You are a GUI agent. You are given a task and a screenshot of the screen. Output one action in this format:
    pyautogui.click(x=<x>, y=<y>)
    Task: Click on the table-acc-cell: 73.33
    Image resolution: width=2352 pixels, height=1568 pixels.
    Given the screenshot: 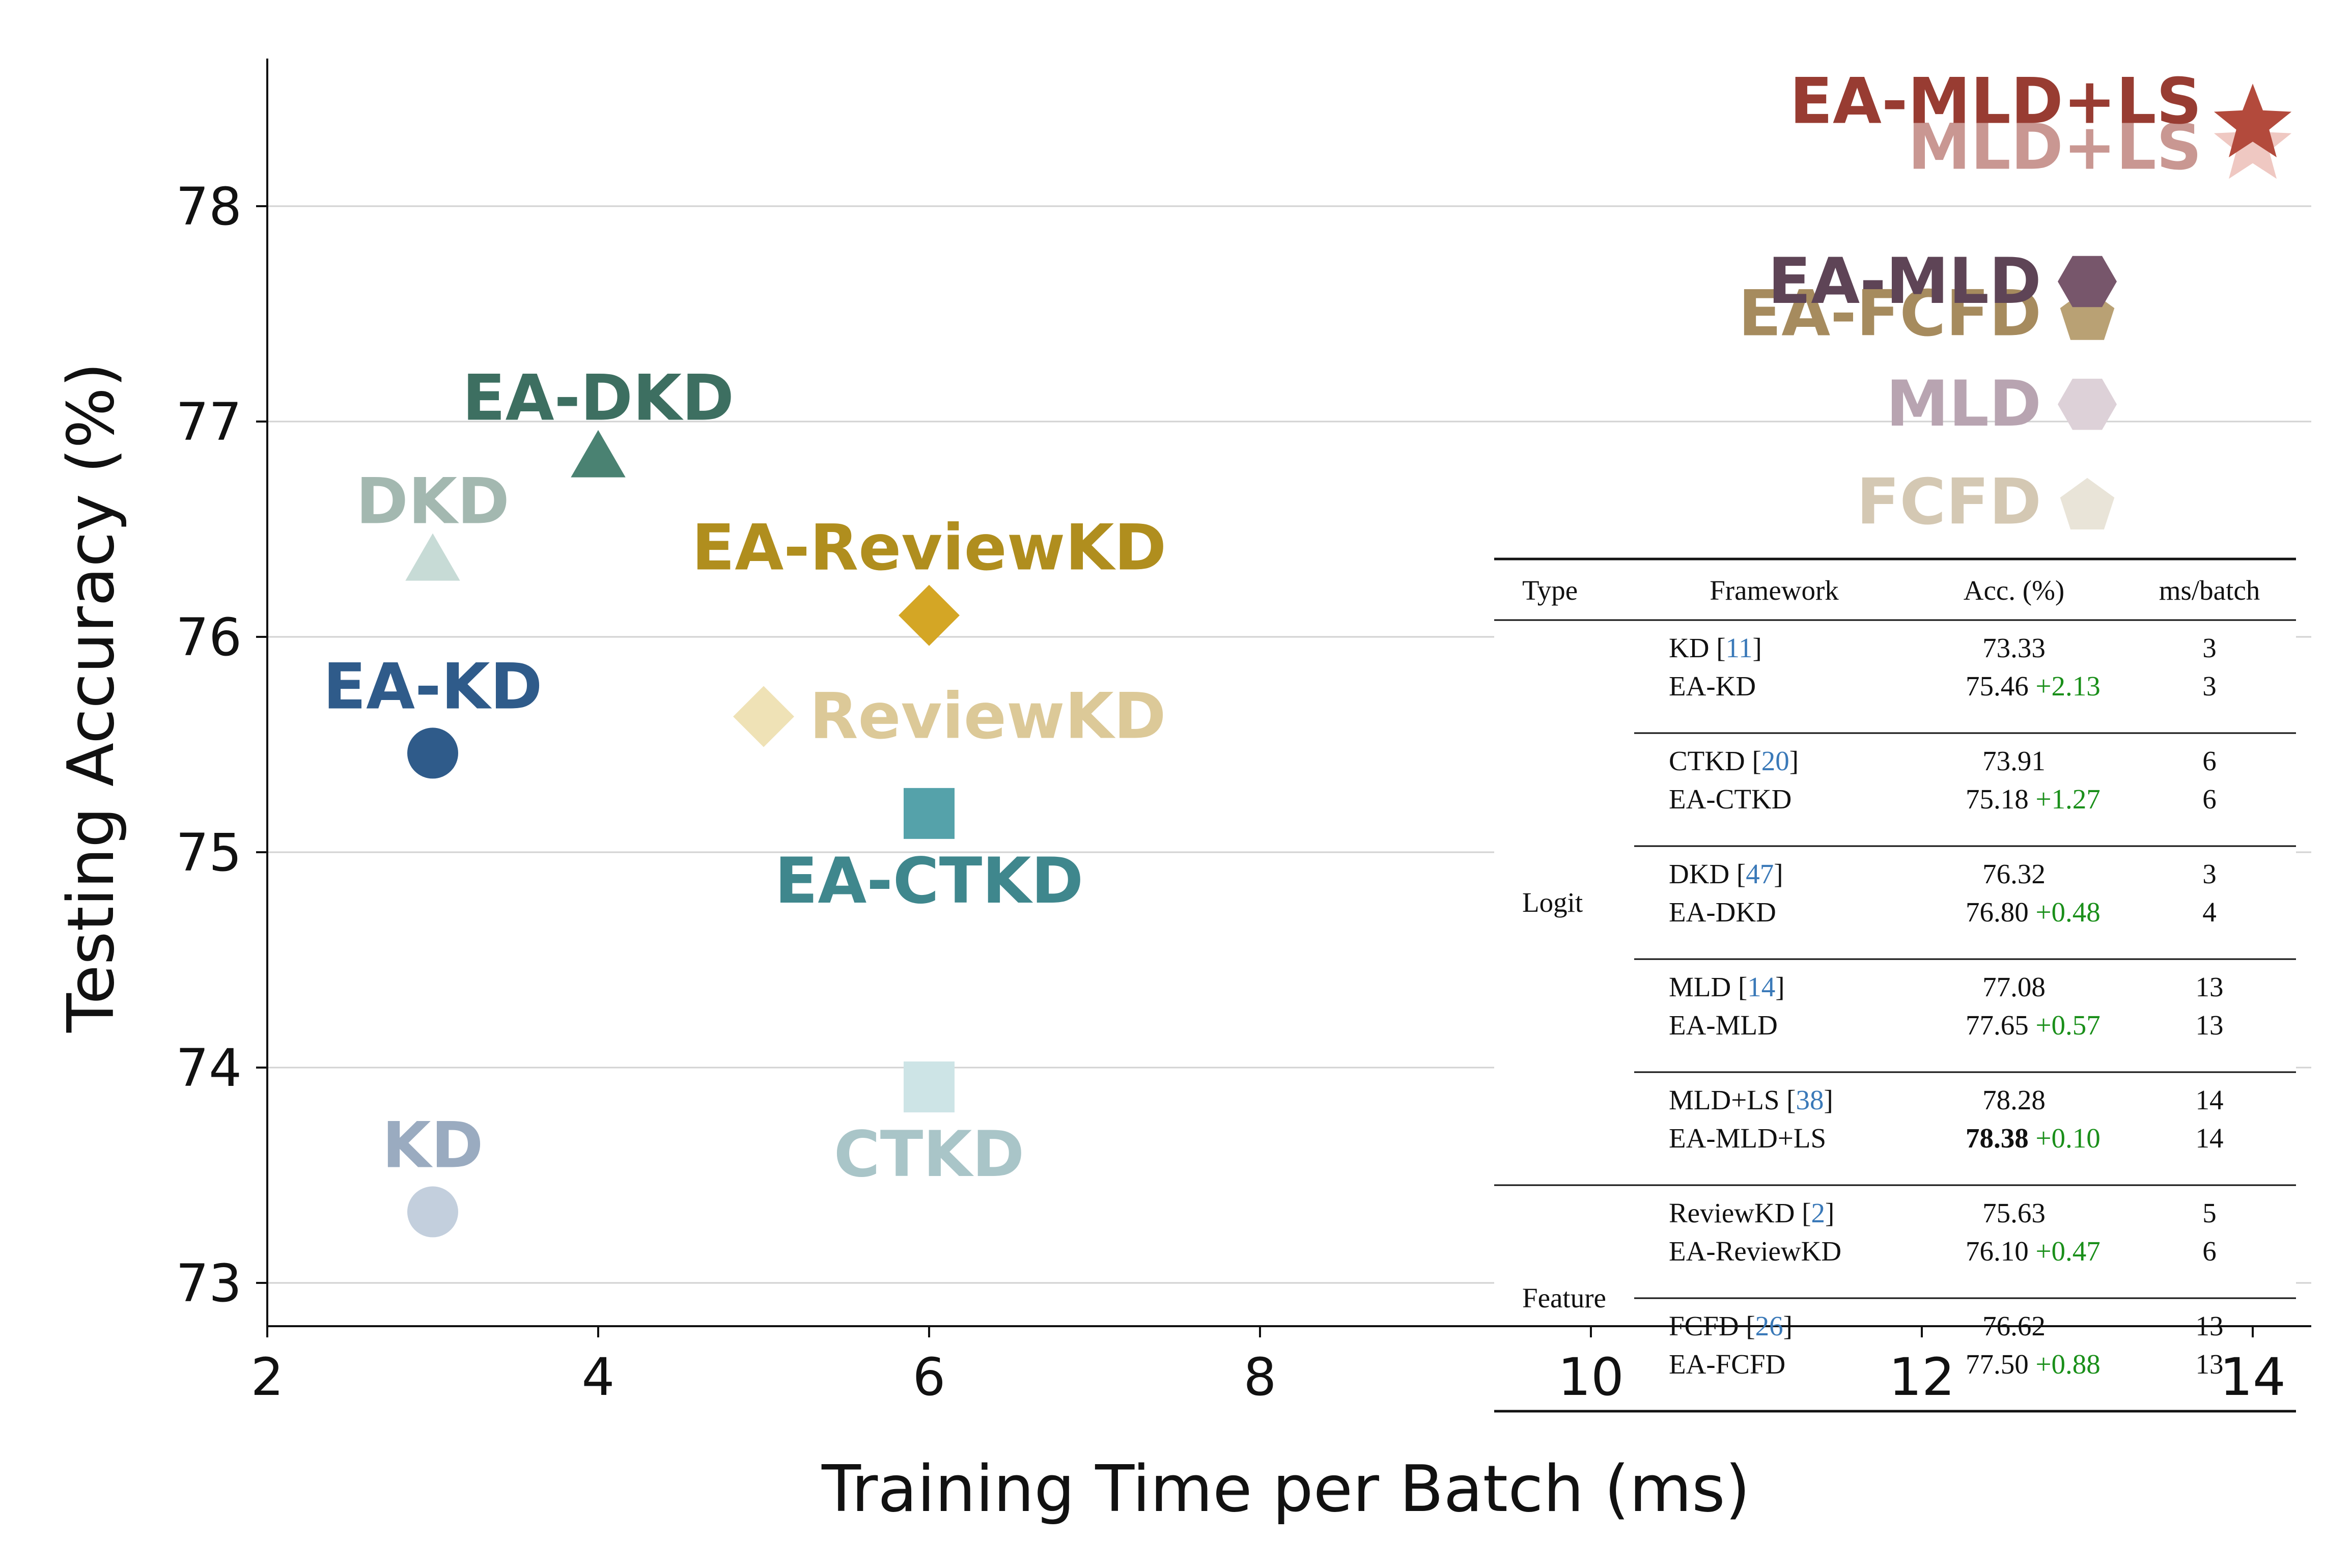 What is the action you would take?
    pyautogui.click(x=2014, y=647)
    